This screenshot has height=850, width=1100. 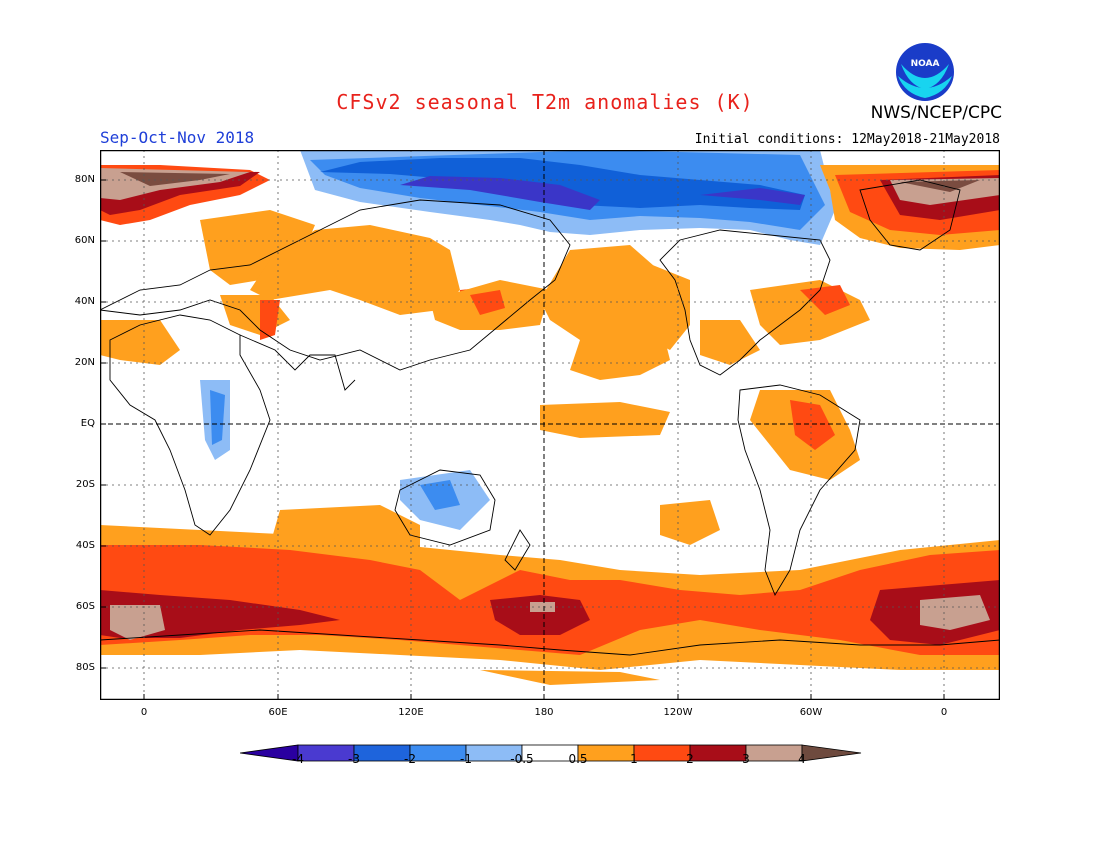 I want to click on chart-title: CFSv2 seasonal T2m anomalies (K), so click(x=545, y=102).